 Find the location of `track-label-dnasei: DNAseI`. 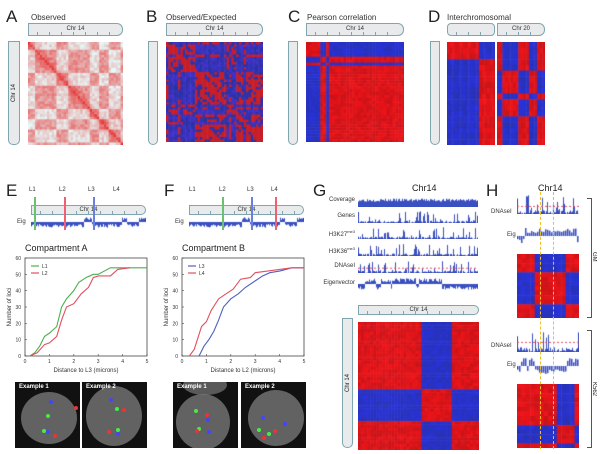

track-label-dnasei: DNAseI is located at coordinates (330, 266).